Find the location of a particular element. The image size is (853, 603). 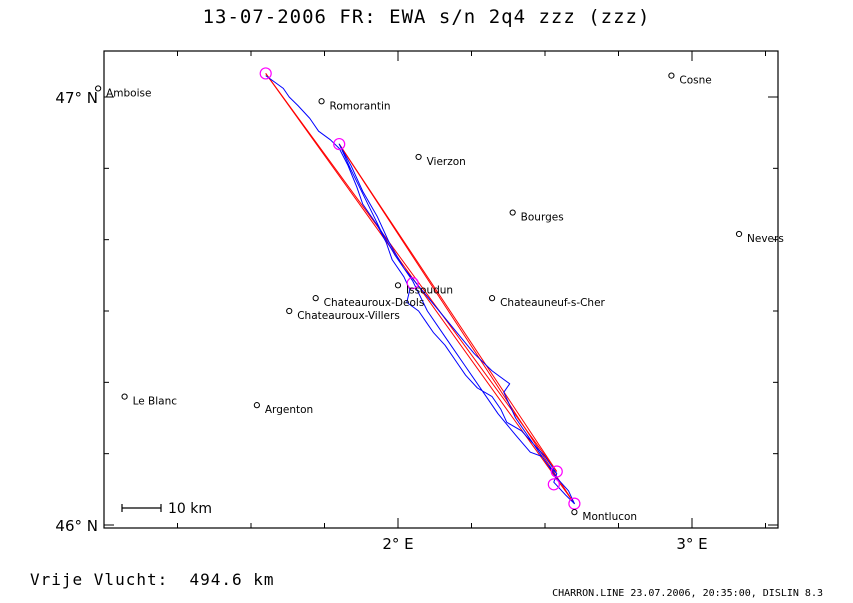

city-label: Vierzon is located at coordinates (446, 162).